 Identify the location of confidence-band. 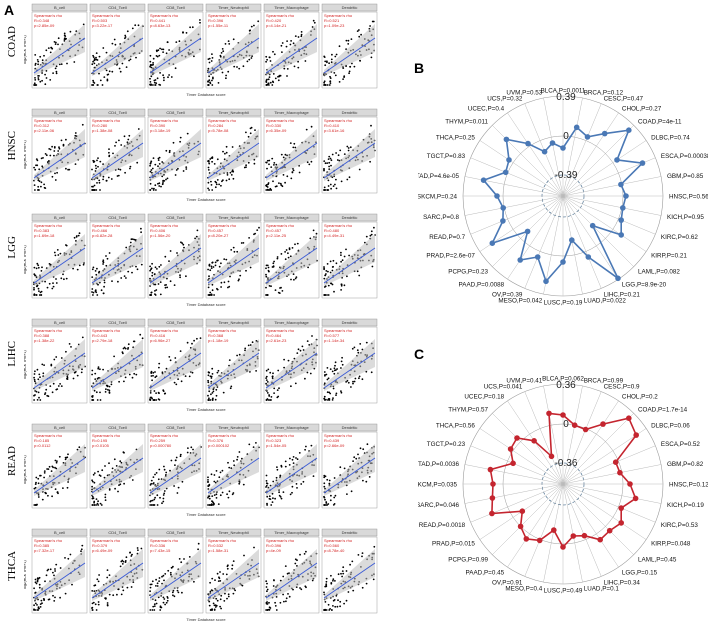
(291, 365).